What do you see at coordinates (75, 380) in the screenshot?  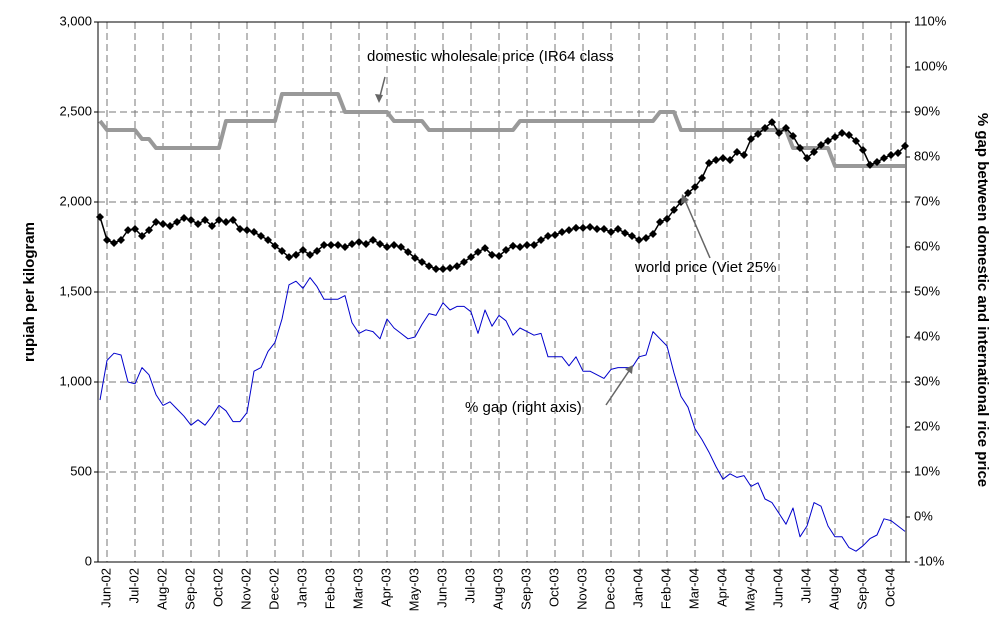 I see `y-tick-label: 1,000` at bounding box center [75, 380].